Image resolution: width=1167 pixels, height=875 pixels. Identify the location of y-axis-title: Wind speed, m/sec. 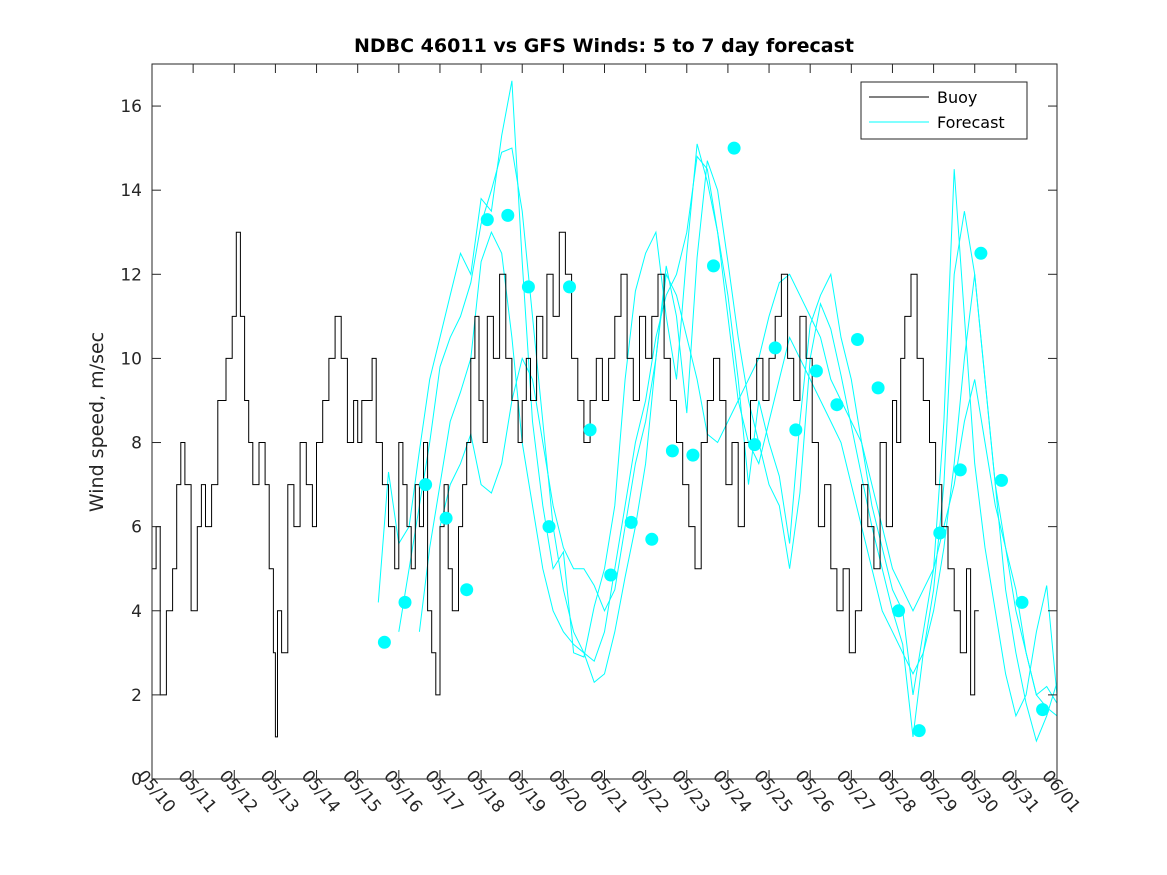
(97, 422).